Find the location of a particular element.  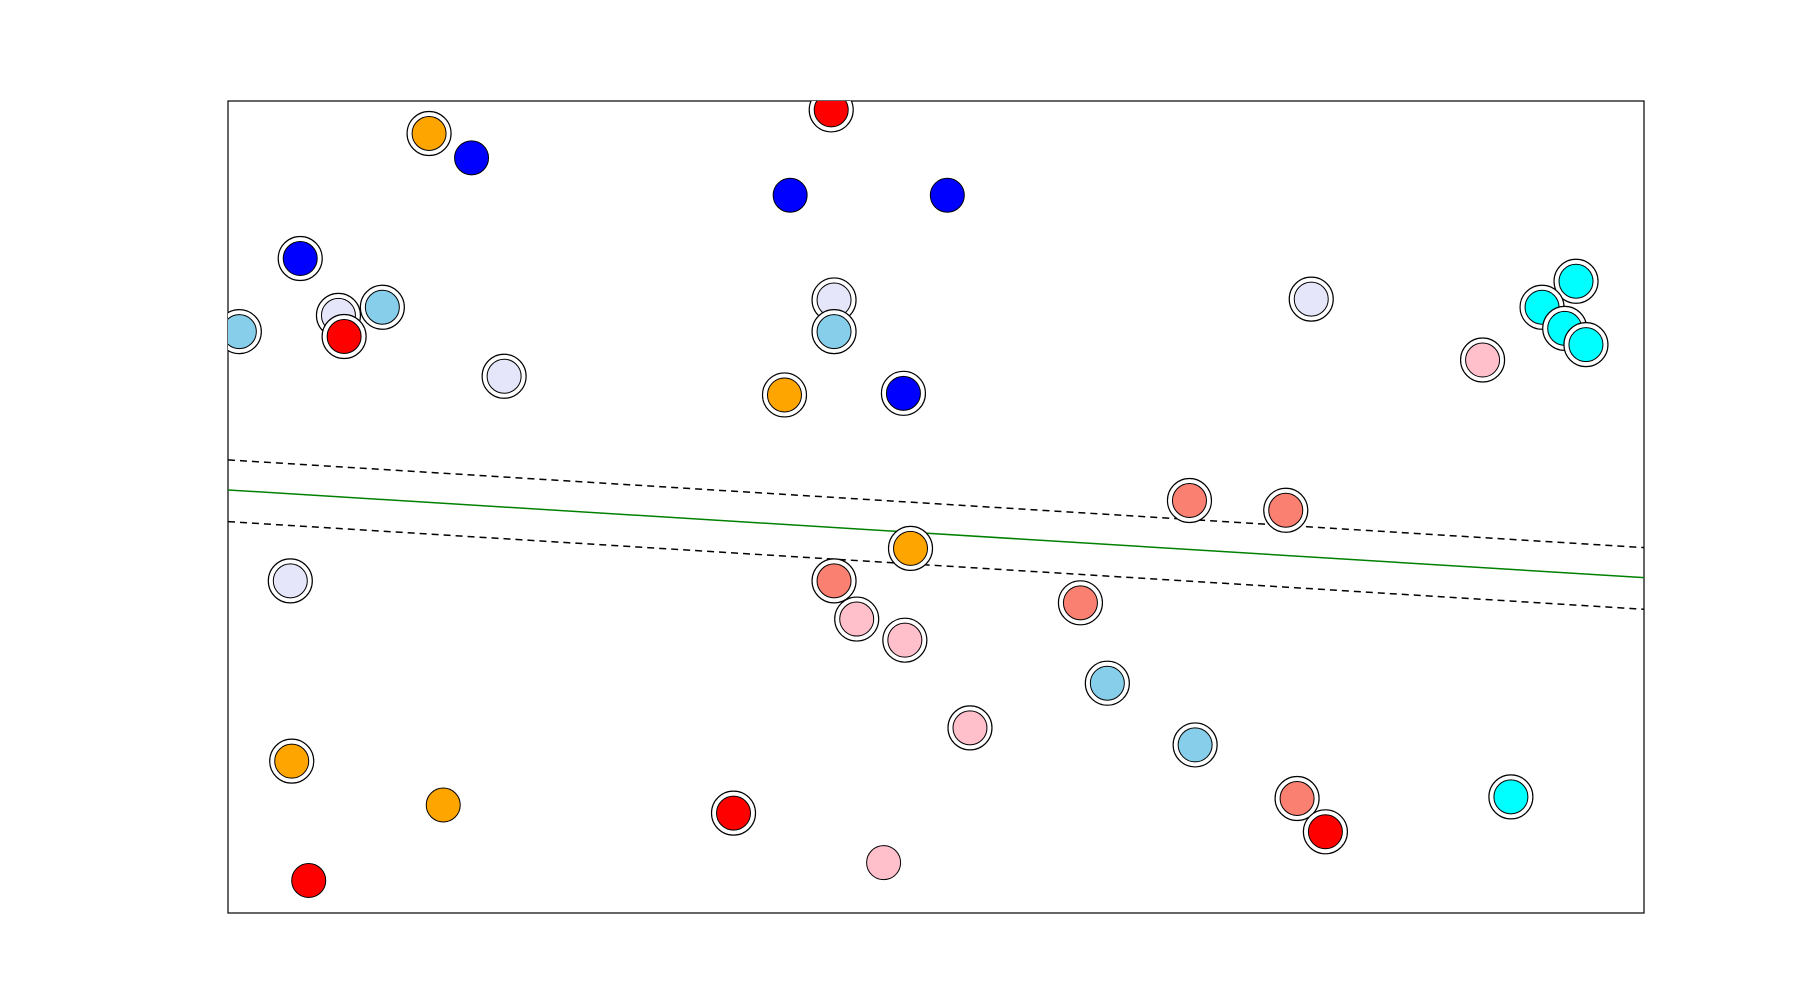

lines-layer is located at coordinates (936, 535).